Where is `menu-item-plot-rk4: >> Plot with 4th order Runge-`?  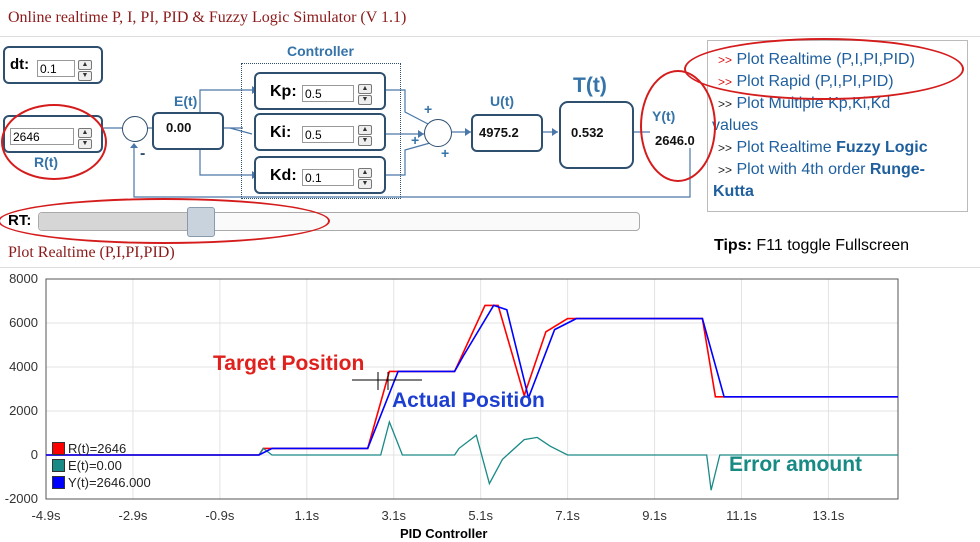 menu-item-plot-rk4: >> Plot with 4th order Runge- is located at coordinates (821, 170).